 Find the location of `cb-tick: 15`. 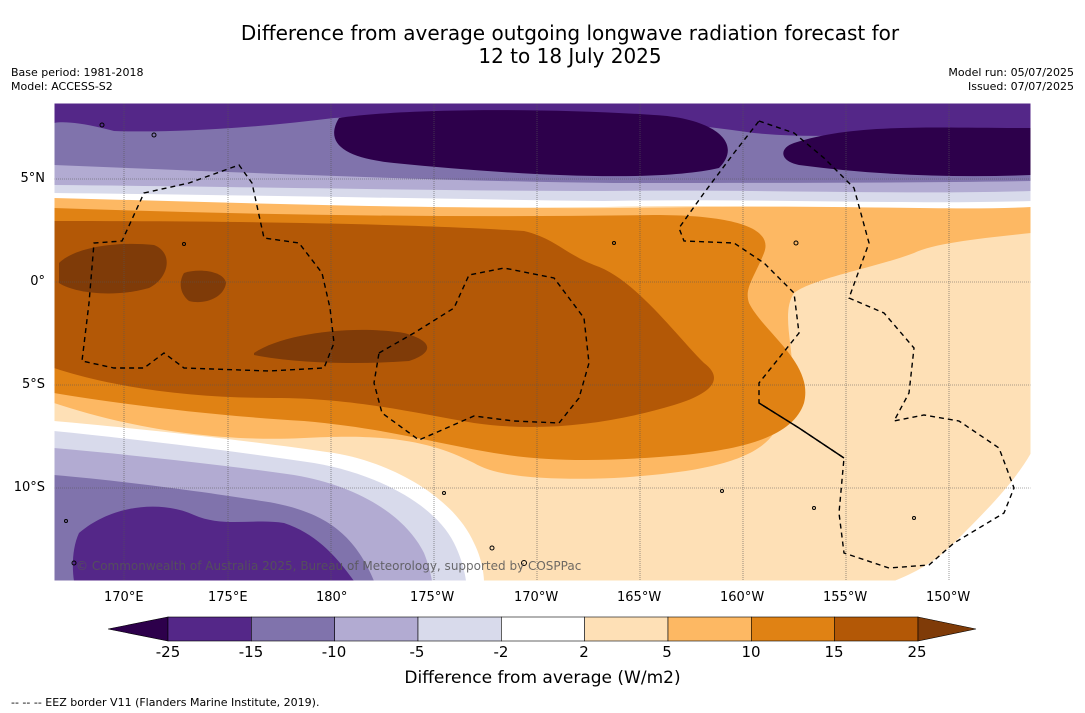

cb-tick: 15 is located at coordinates (834, 652).